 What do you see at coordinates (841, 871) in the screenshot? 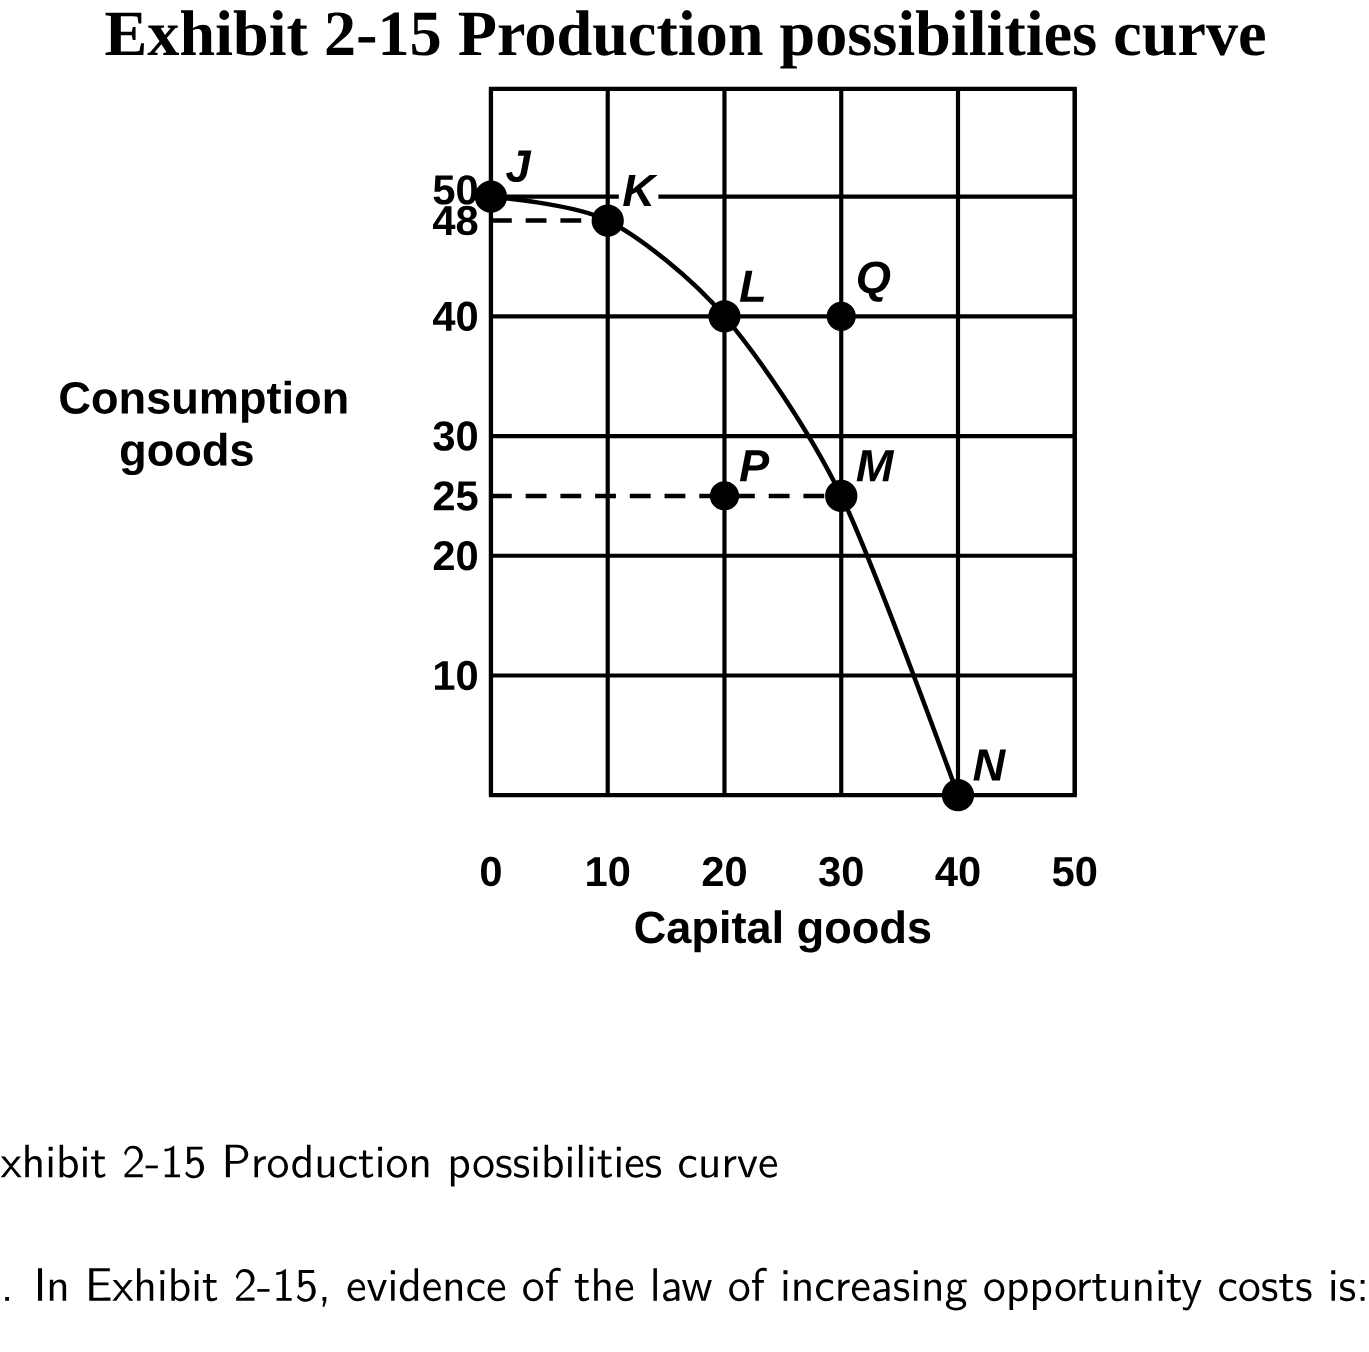
I see `x-tick-label: 30` at bounding box center [841, 871].